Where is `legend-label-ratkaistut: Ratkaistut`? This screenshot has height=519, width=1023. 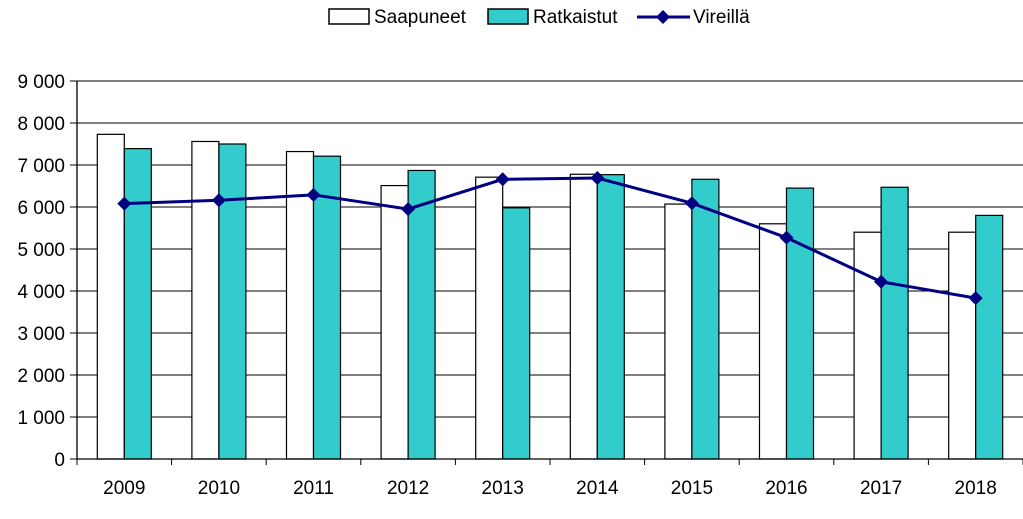
legend-label-ratkaistut: Ratkaistut is located at coordinates (575, 17).